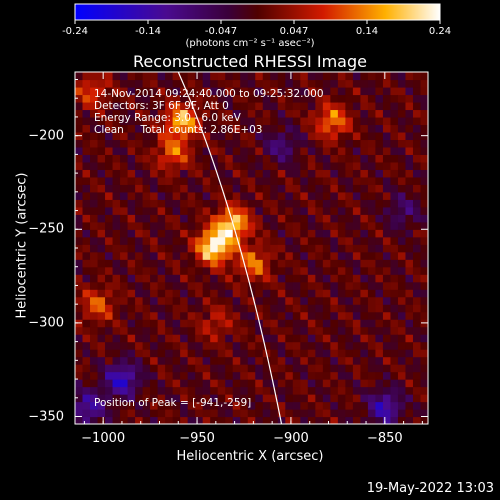  What do you see at coordinates (430, 488) in the screenshot?
I see `datestamp: 19-May-2022 13:03` at bounding box center [430, 488].